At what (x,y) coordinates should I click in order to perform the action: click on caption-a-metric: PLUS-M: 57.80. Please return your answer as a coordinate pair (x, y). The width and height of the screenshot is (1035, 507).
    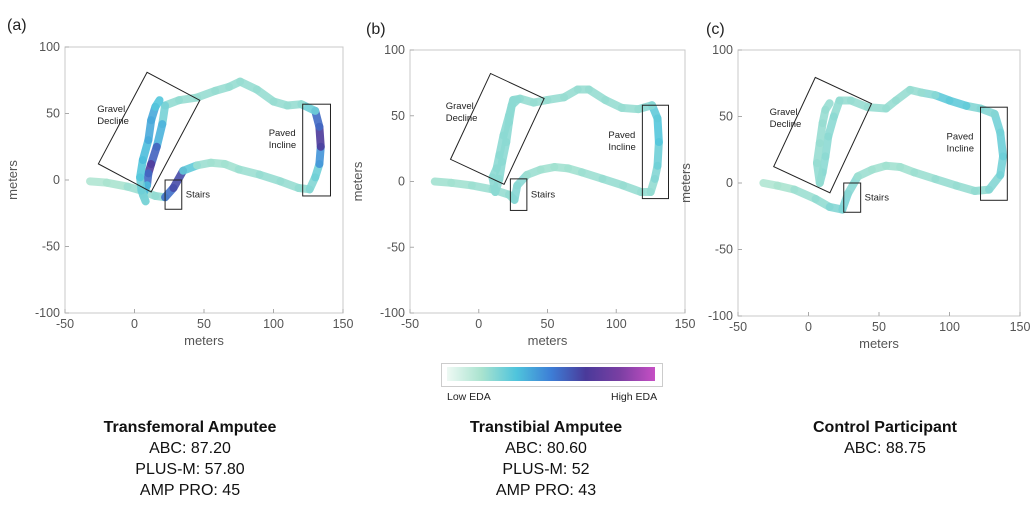
    Looking at the image, I should click on (190, 469).